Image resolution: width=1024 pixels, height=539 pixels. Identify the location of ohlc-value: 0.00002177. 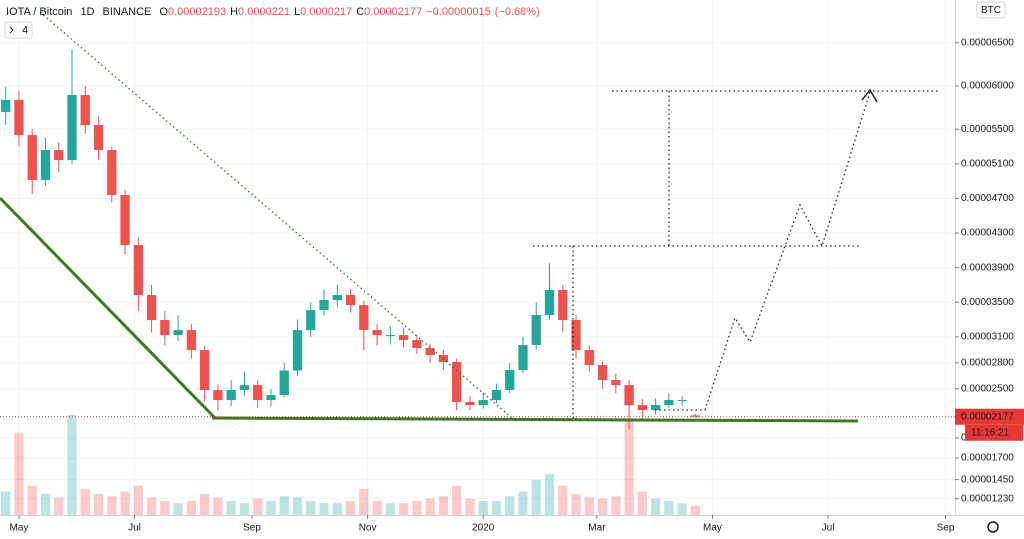
(393, 12).